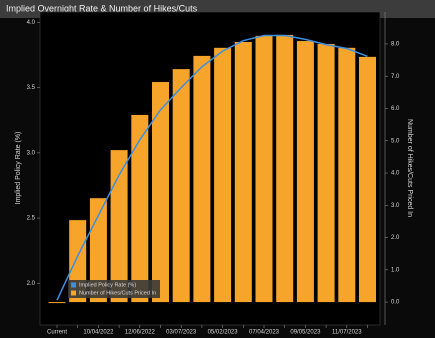 The image size is (435, 338). Describe the element at coordinates (31, 88) in the screenshot. I see `y-tick-label: 3.5` at that location.